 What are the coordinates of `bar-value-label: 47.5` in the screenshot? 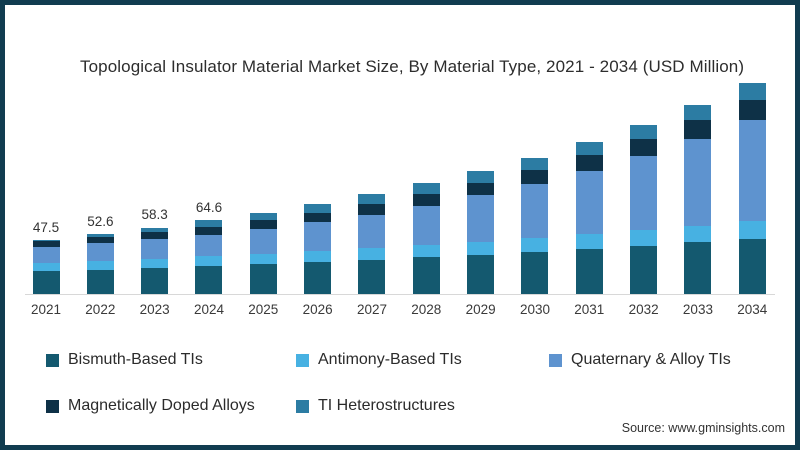 It's located at (46, 227).